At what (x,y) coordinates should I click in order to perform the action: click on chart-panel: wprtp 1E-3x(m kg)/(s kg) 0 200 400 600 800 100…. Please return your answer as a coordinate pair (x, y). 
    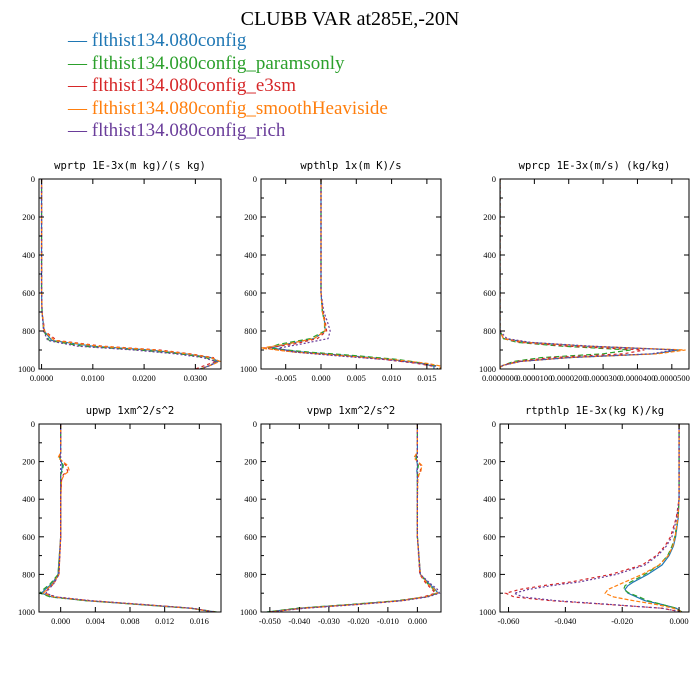
    Looking at the image, I should click on (120, 271).